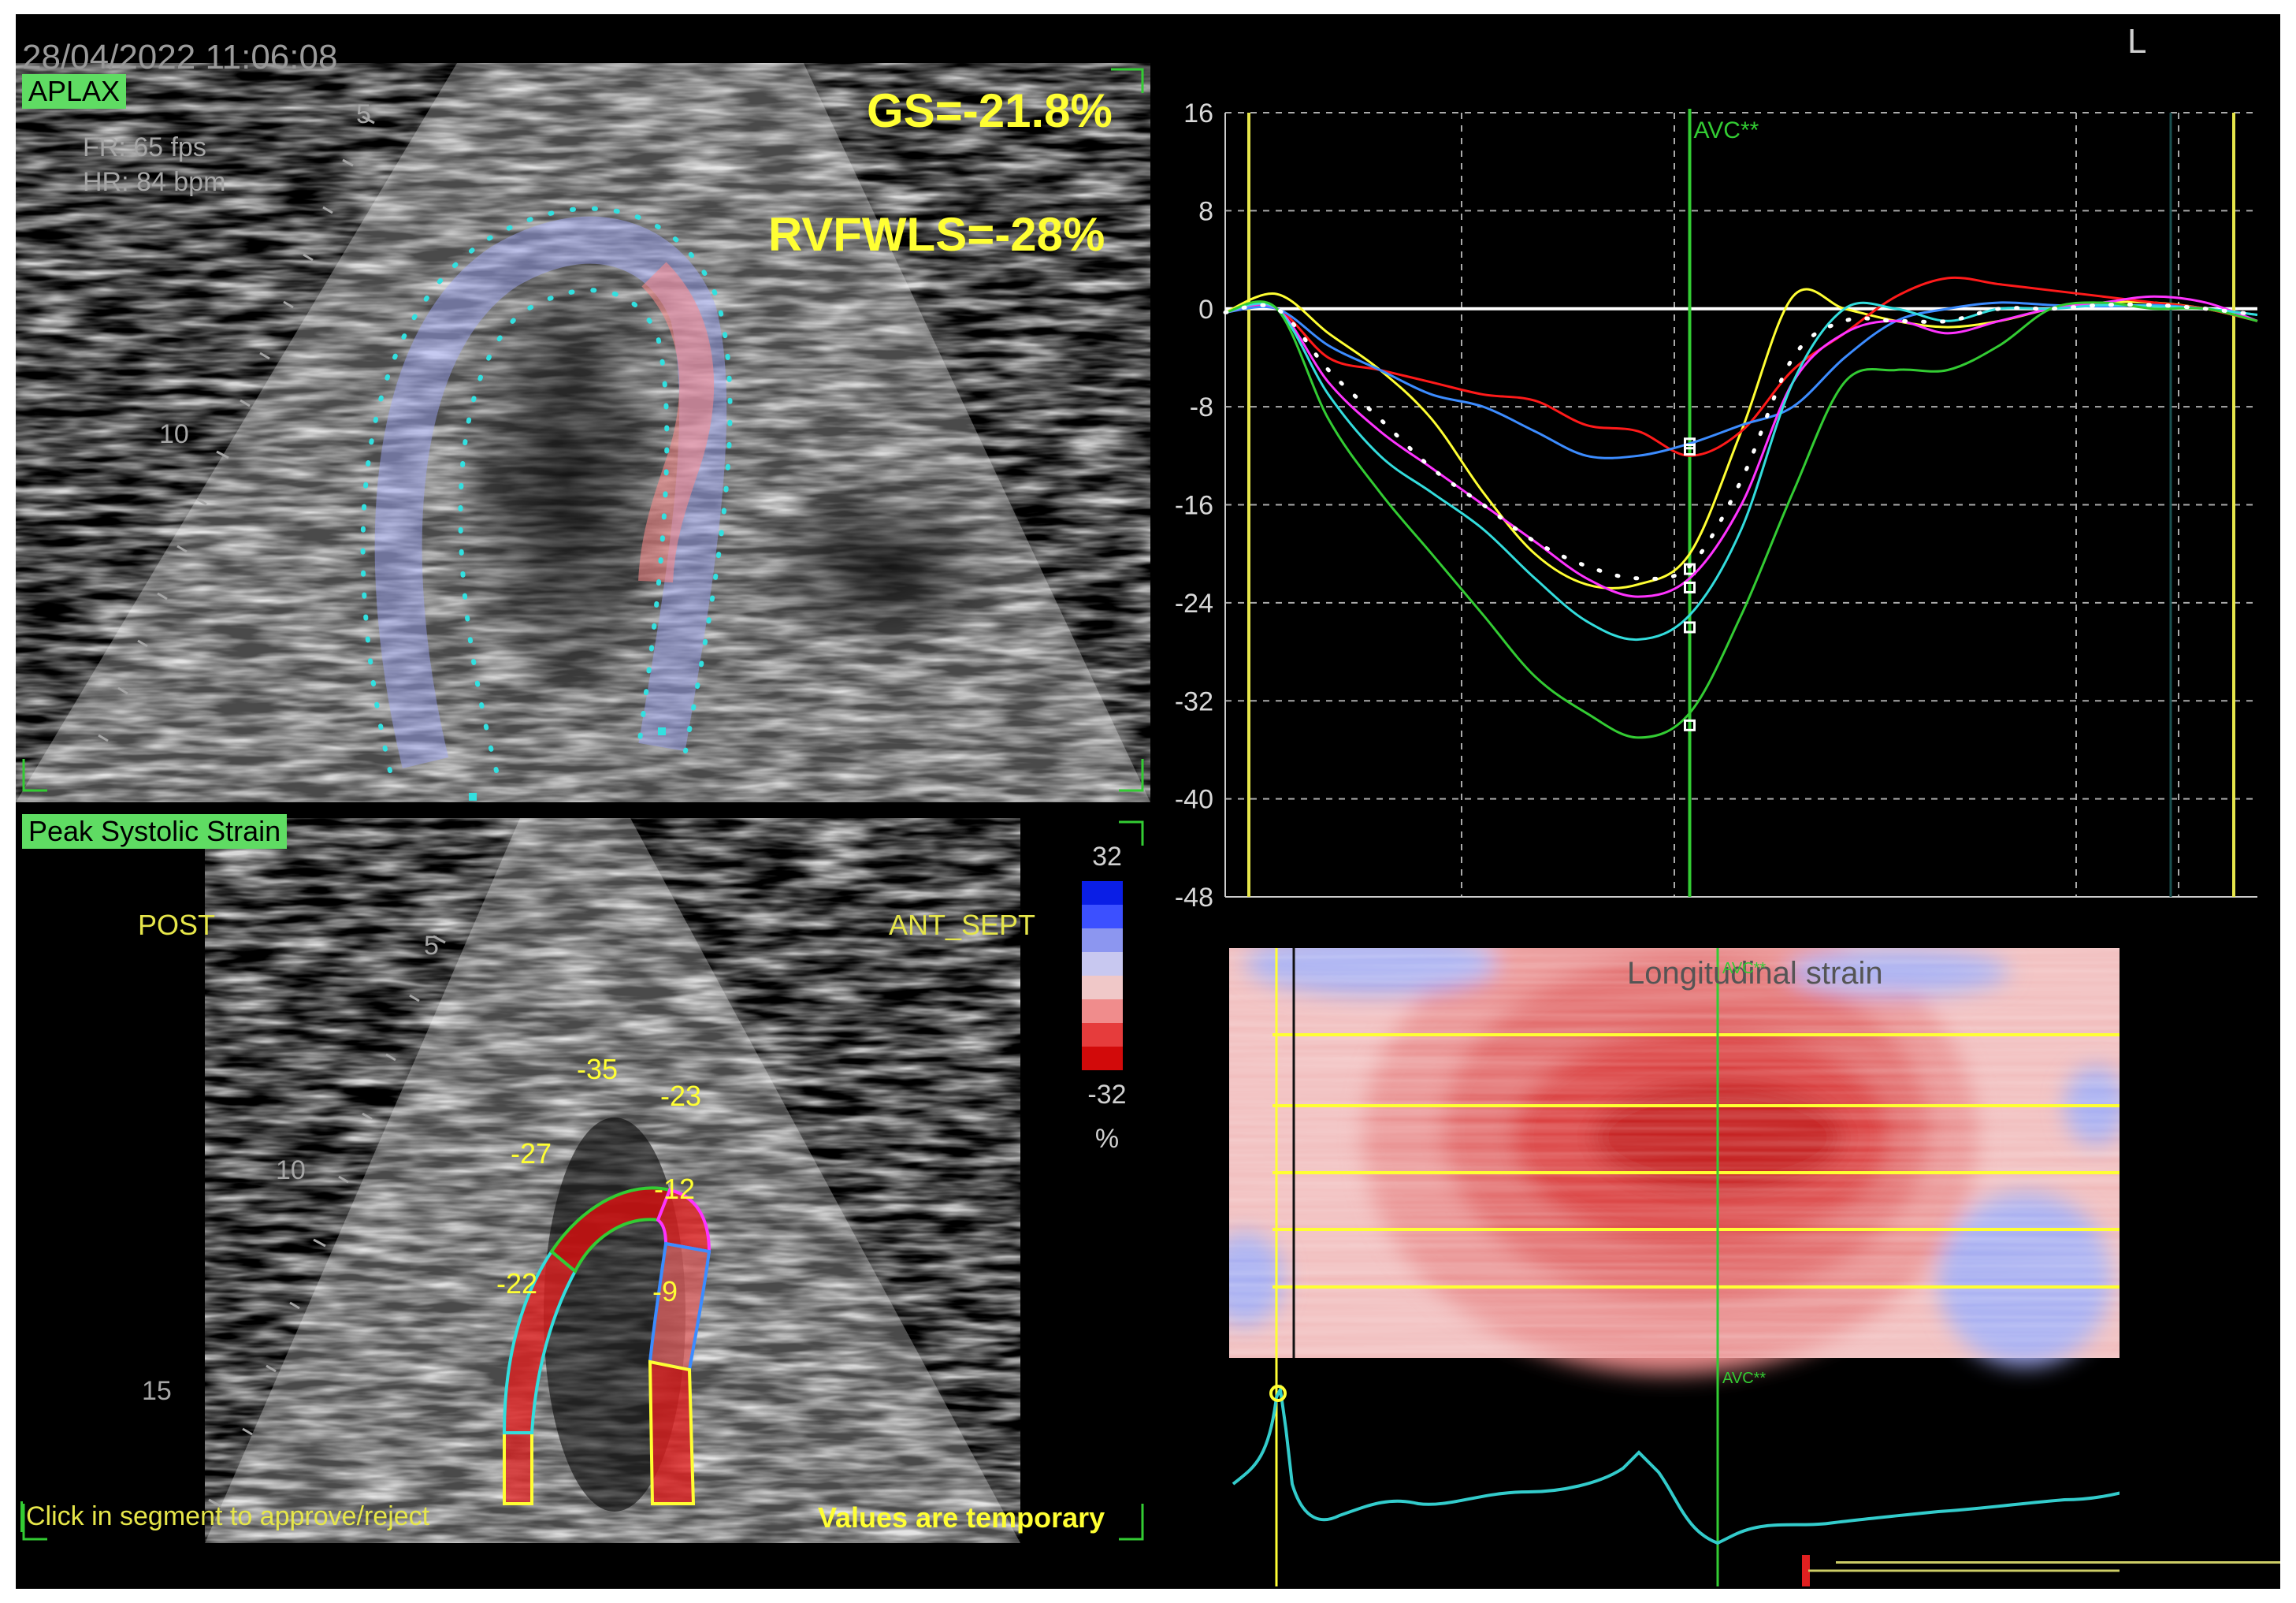  I want to click on colorbar-unit: %, so click(1107, 1139).